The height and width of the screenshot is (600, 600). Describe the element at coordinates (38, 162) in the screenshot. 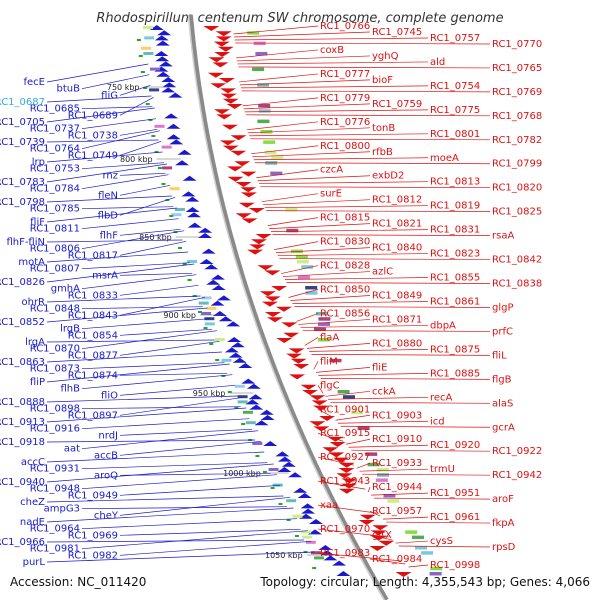

I see `gene-label: lrp` at that location.